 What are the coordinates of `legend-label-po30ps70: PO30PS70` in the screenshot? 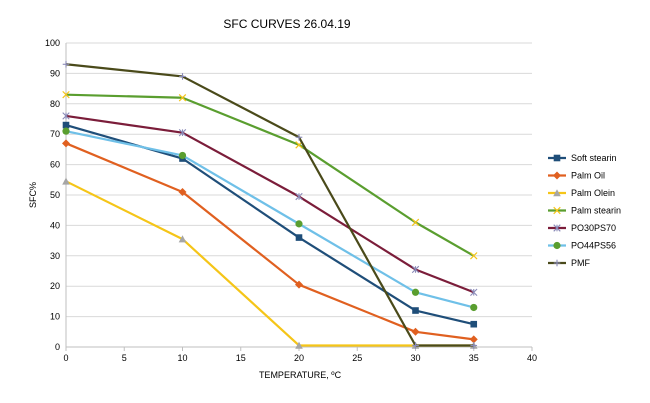 It's located at (593, 228).